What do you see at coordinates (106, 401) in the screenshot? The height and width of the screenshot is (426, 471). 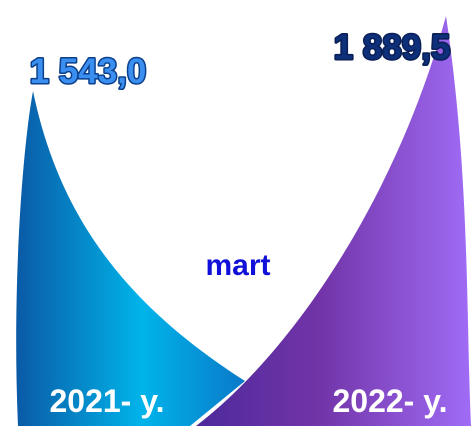 I see `category-label-2021: 2021- y.` at bounding box center [106, 401].